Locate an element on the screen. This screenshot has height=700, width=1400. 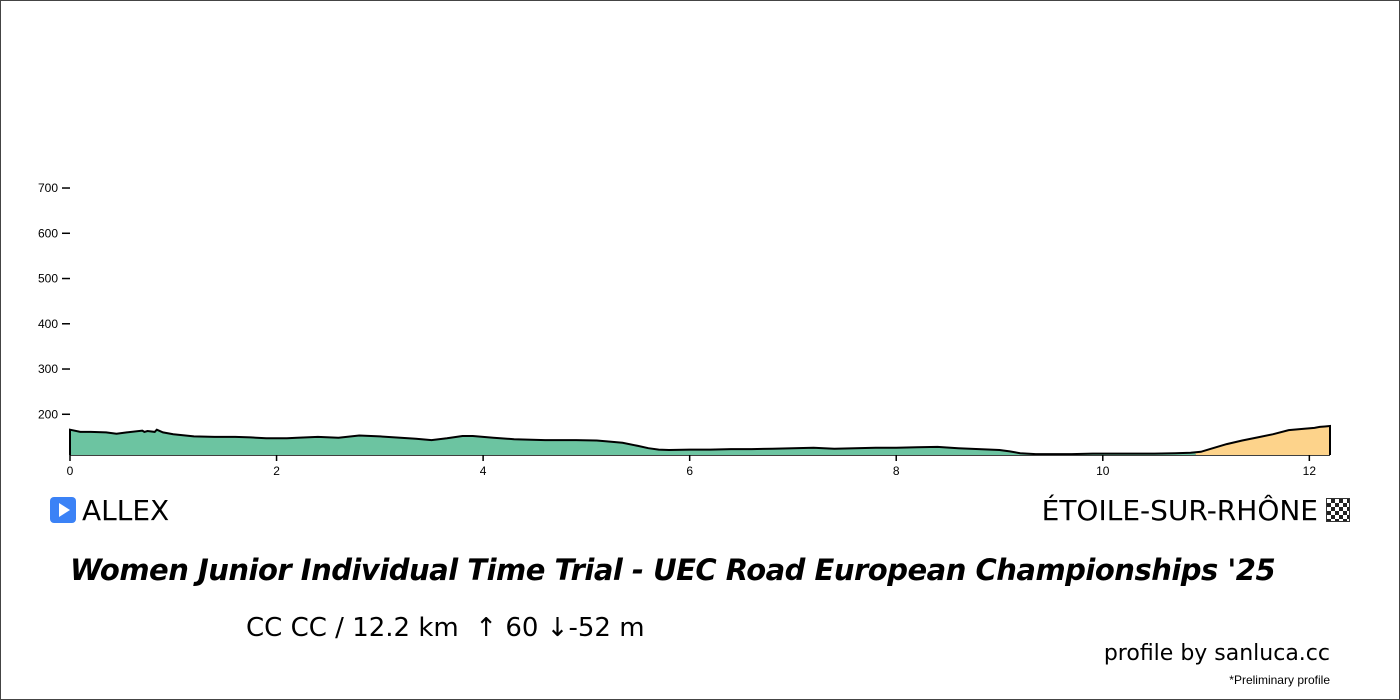
preliminary-note: *Preliminary profile is located at coordinates (1279, 680).